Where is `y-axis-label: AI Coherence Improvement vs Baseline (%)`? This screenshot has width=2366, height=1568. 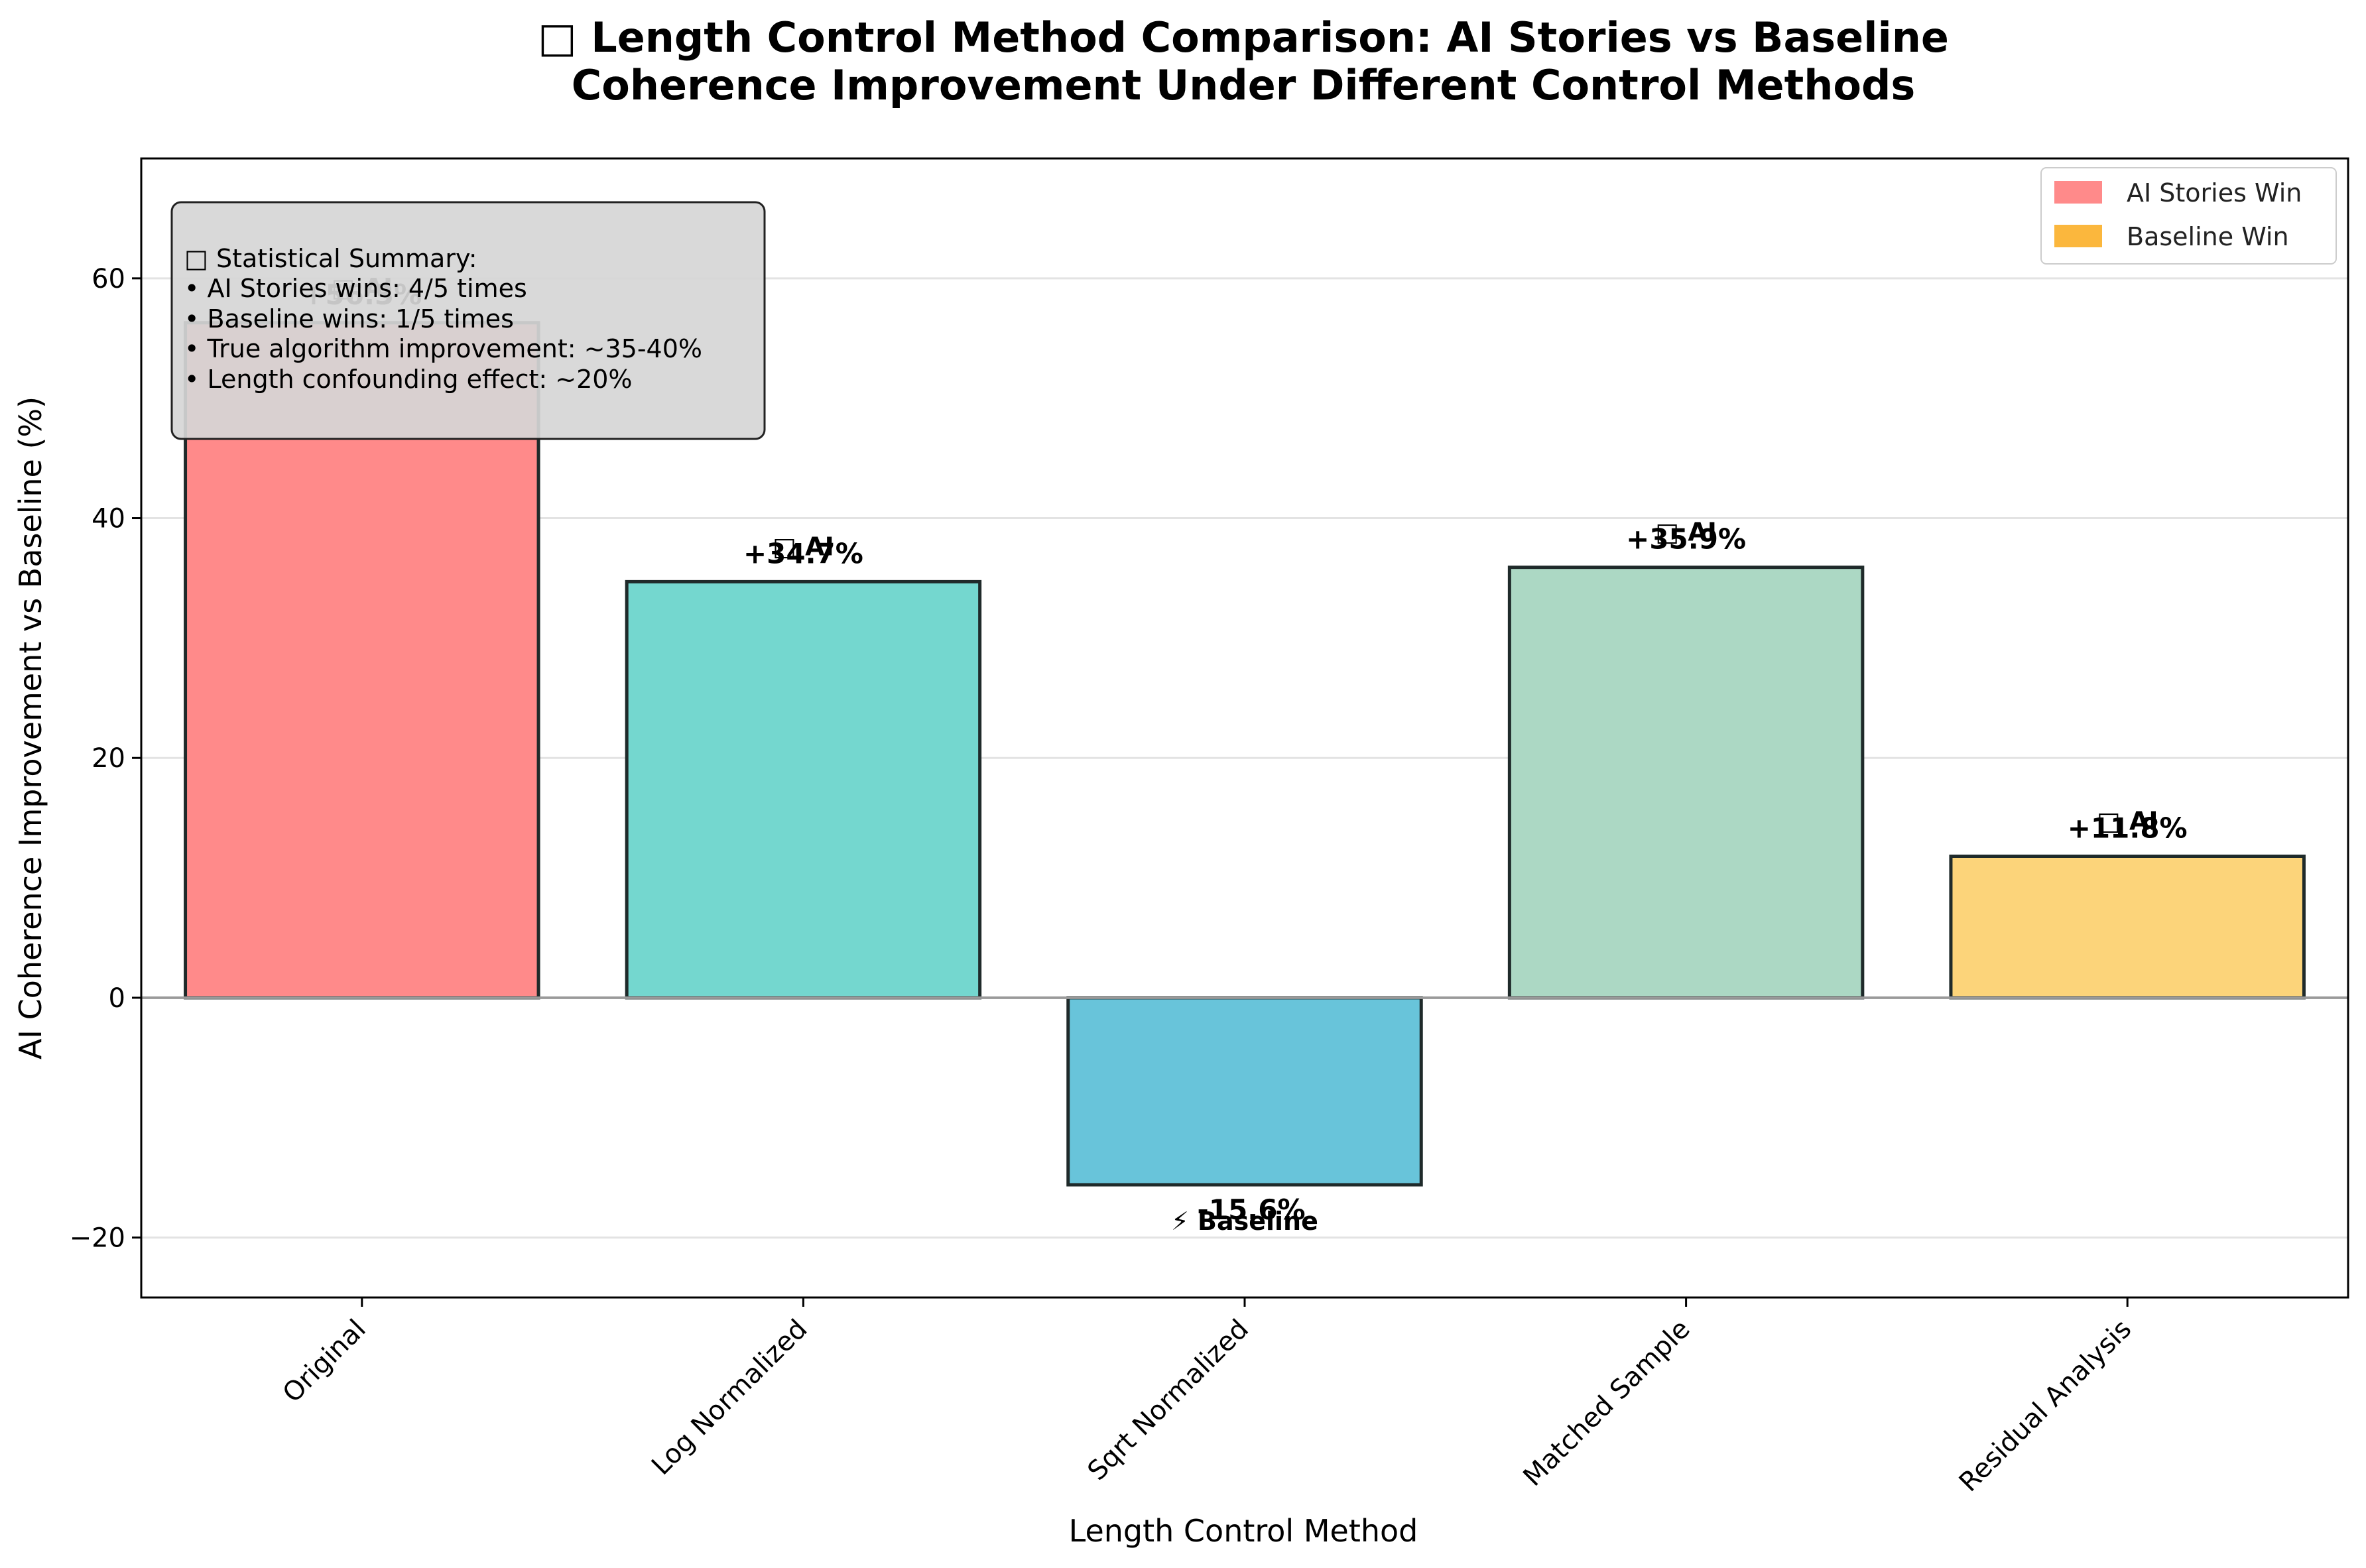 y-axis-label: AI Coherence Improvement vs Baseline (%) is located at coordinates (31, 727).